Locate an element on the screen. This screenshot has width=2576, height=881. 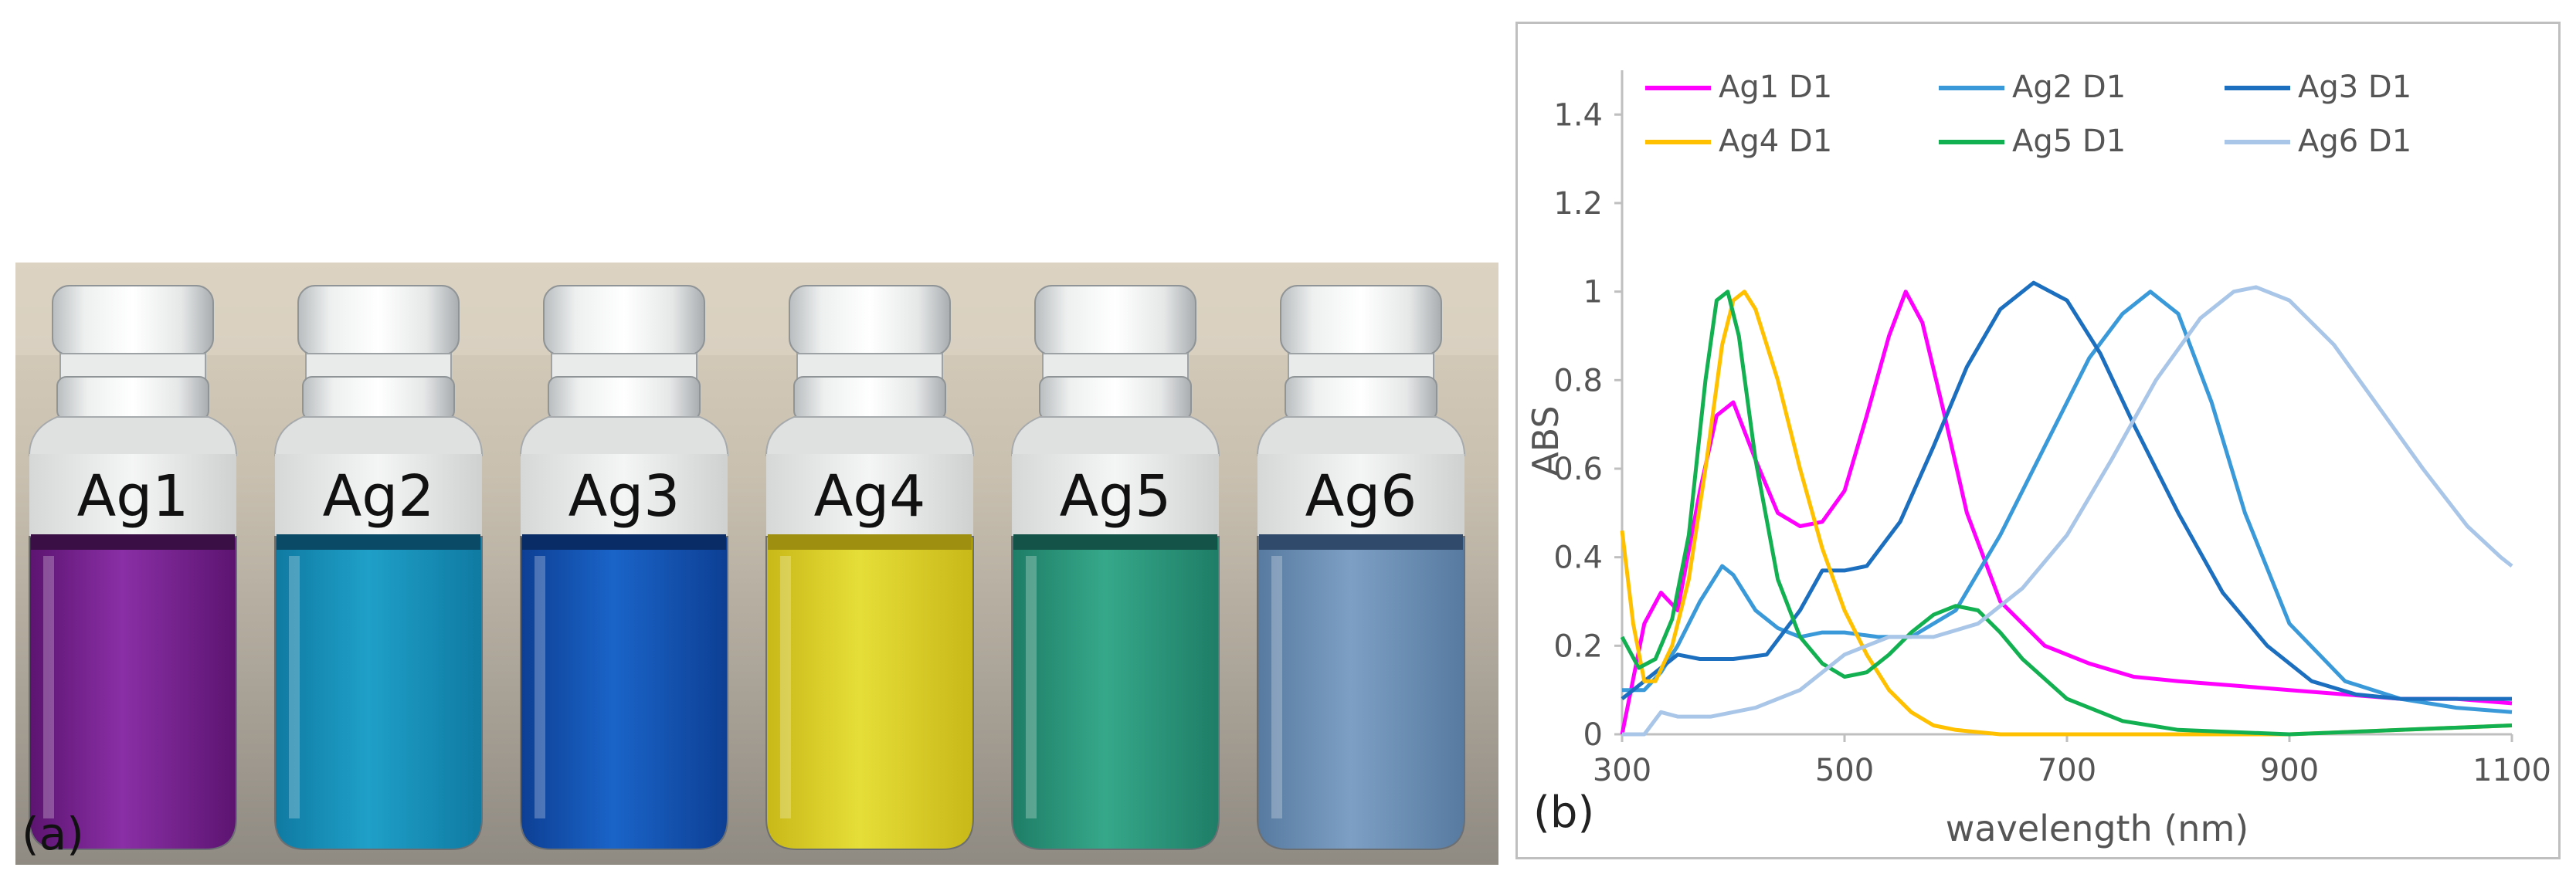
legend-item: Ag2 D1 is located at coordinates (2033, 87).